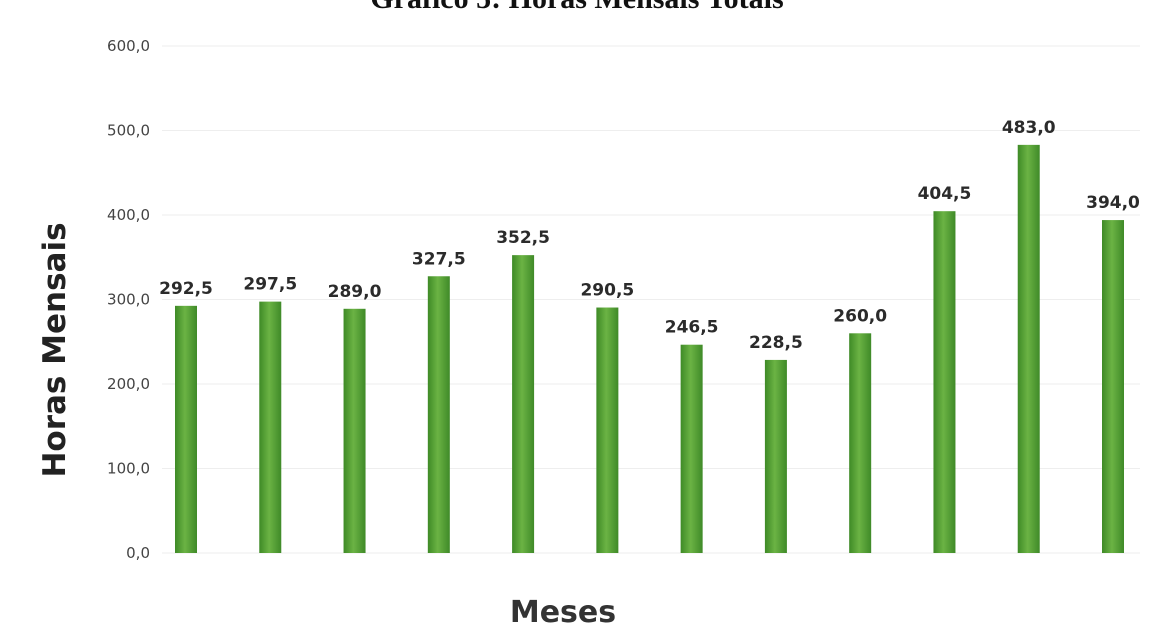  I want to click on bar-value-label: 394,0, so click(1113, 203).